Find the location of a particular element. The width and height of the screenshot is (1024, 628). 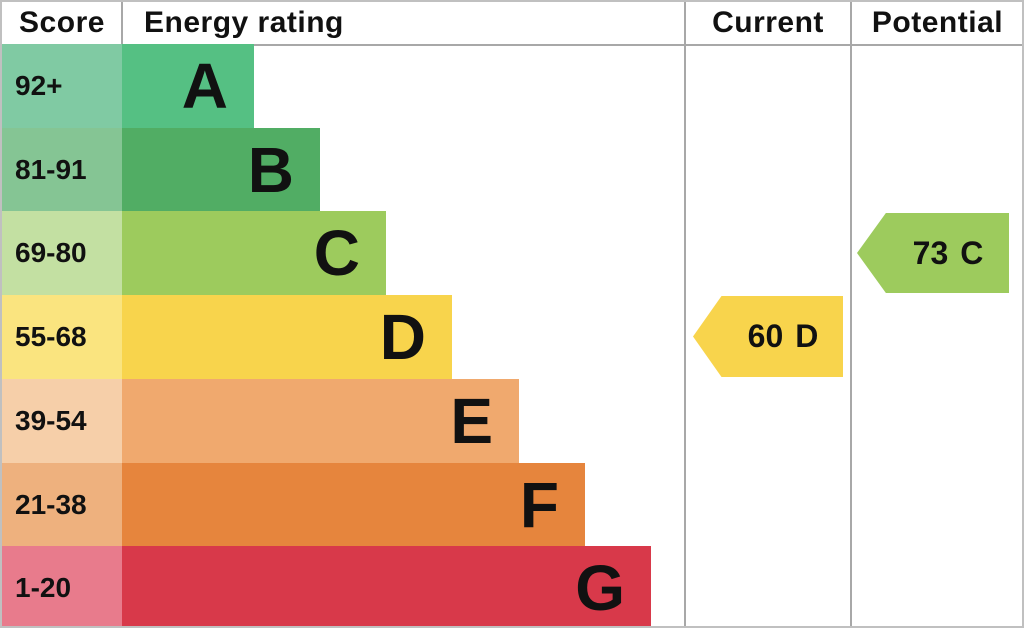

current-rating-value: 60 is located at coordinates (765, 336).